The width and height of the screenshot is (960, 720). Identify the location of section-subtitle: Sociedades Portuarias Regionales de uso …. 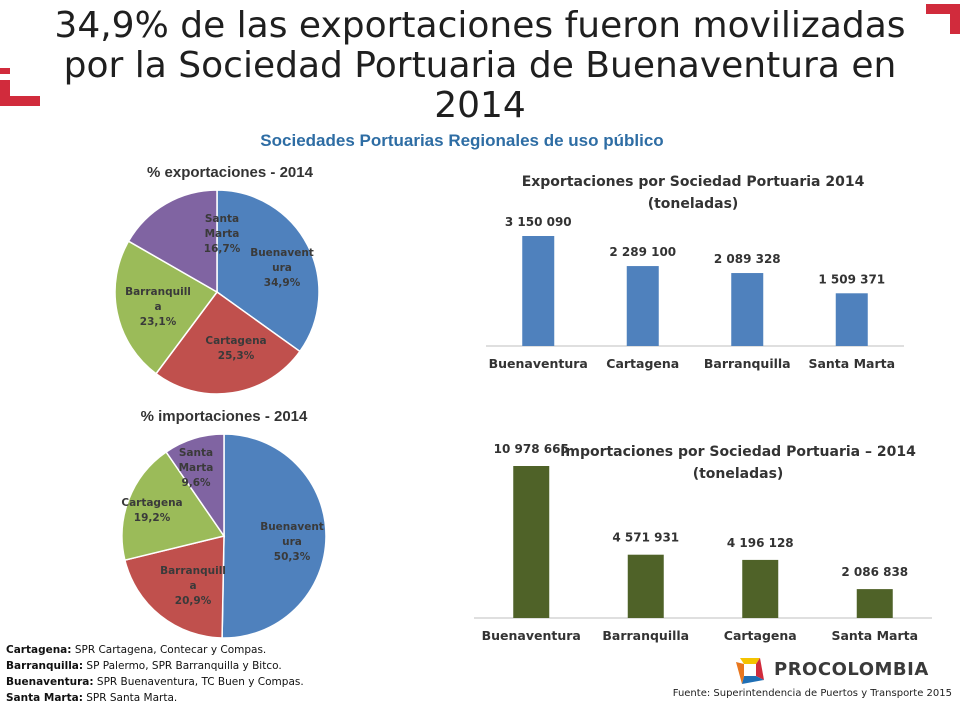
(462, 140).